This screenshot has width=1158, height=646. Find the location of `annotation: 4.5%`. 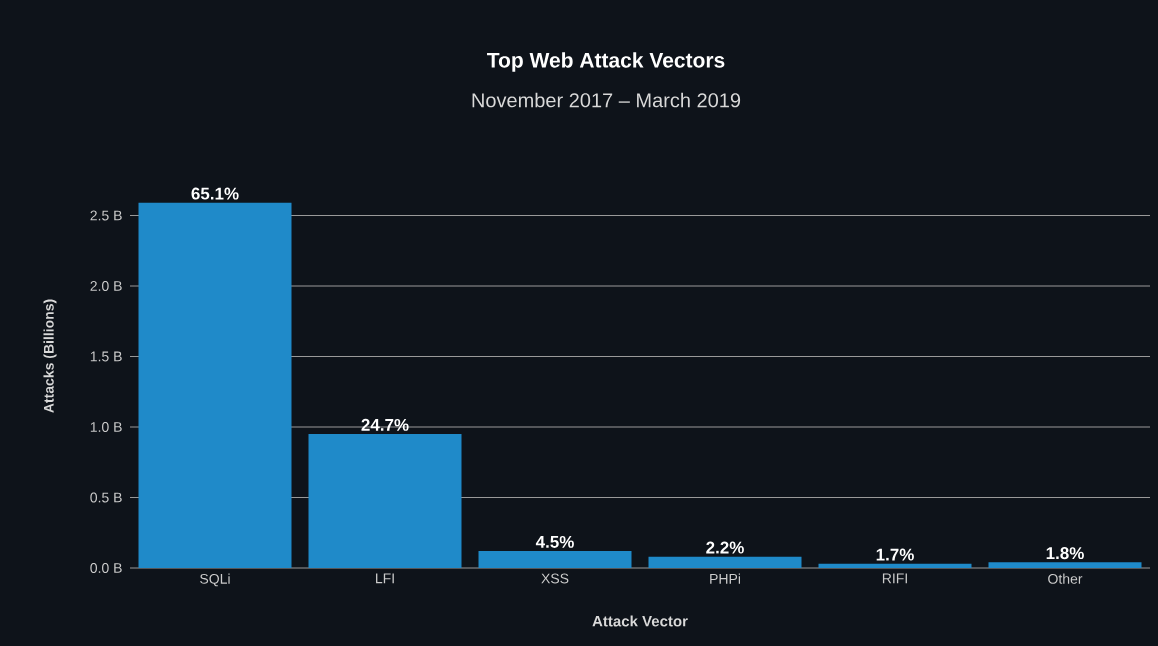

annotation: 4.5% is located at coordinates (554, 541).